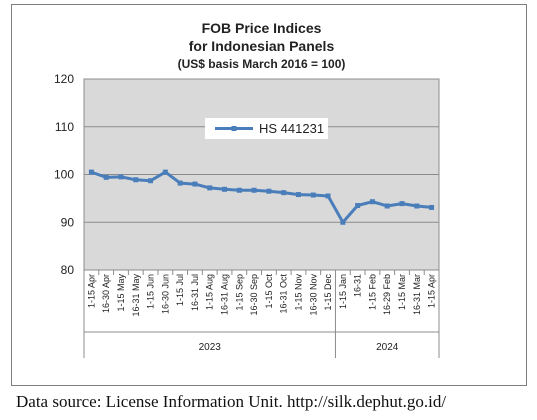  I want to click on x-tick-label: 1-15 Jul, so click(180, 290).